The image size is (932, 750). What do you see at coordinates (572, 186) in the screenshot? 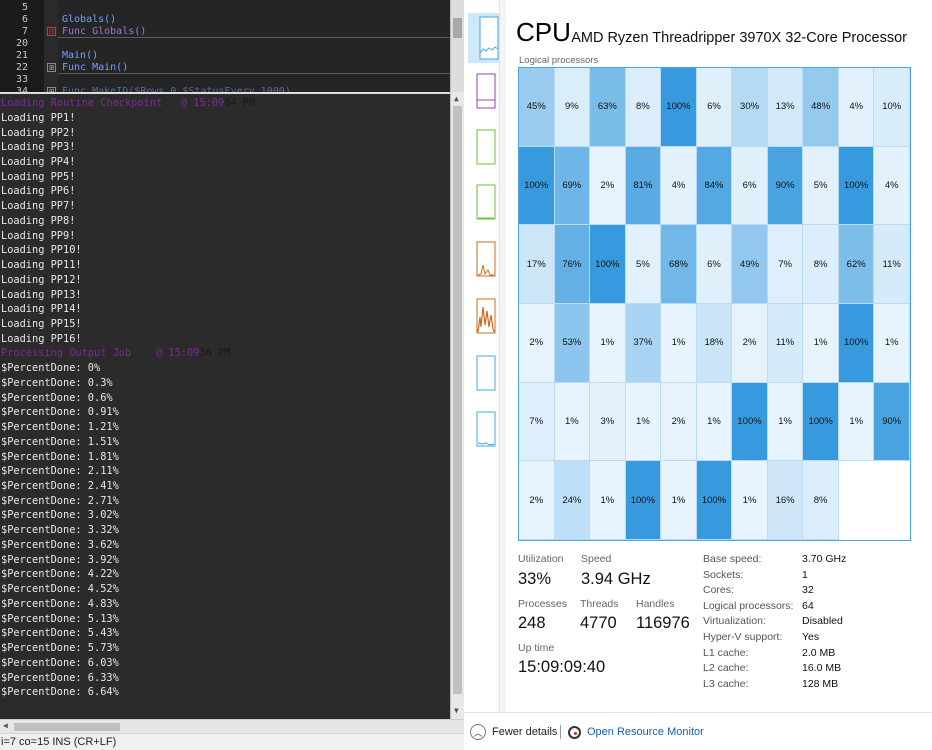
I see `logical-processor-cell: 69%` at bounding box center [572, 186].